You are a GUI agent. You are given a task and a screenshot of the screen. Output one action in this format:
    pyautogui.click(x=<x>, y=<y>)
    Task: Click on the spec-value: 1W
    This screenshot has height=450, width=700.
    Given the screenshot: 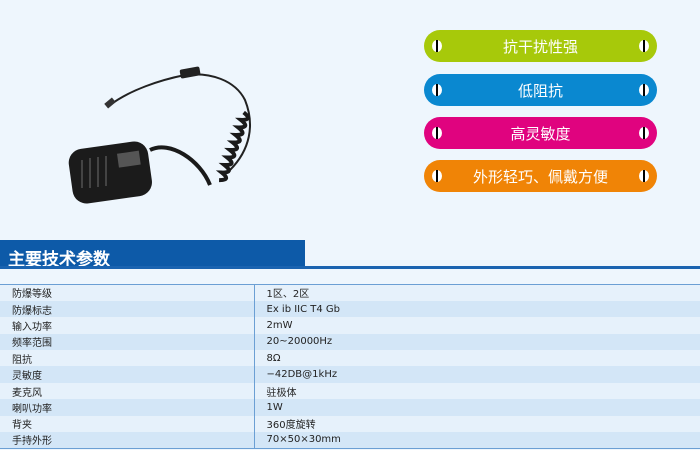 What is the action you would take?
    pyautogui.click(x=274, y=407)
    